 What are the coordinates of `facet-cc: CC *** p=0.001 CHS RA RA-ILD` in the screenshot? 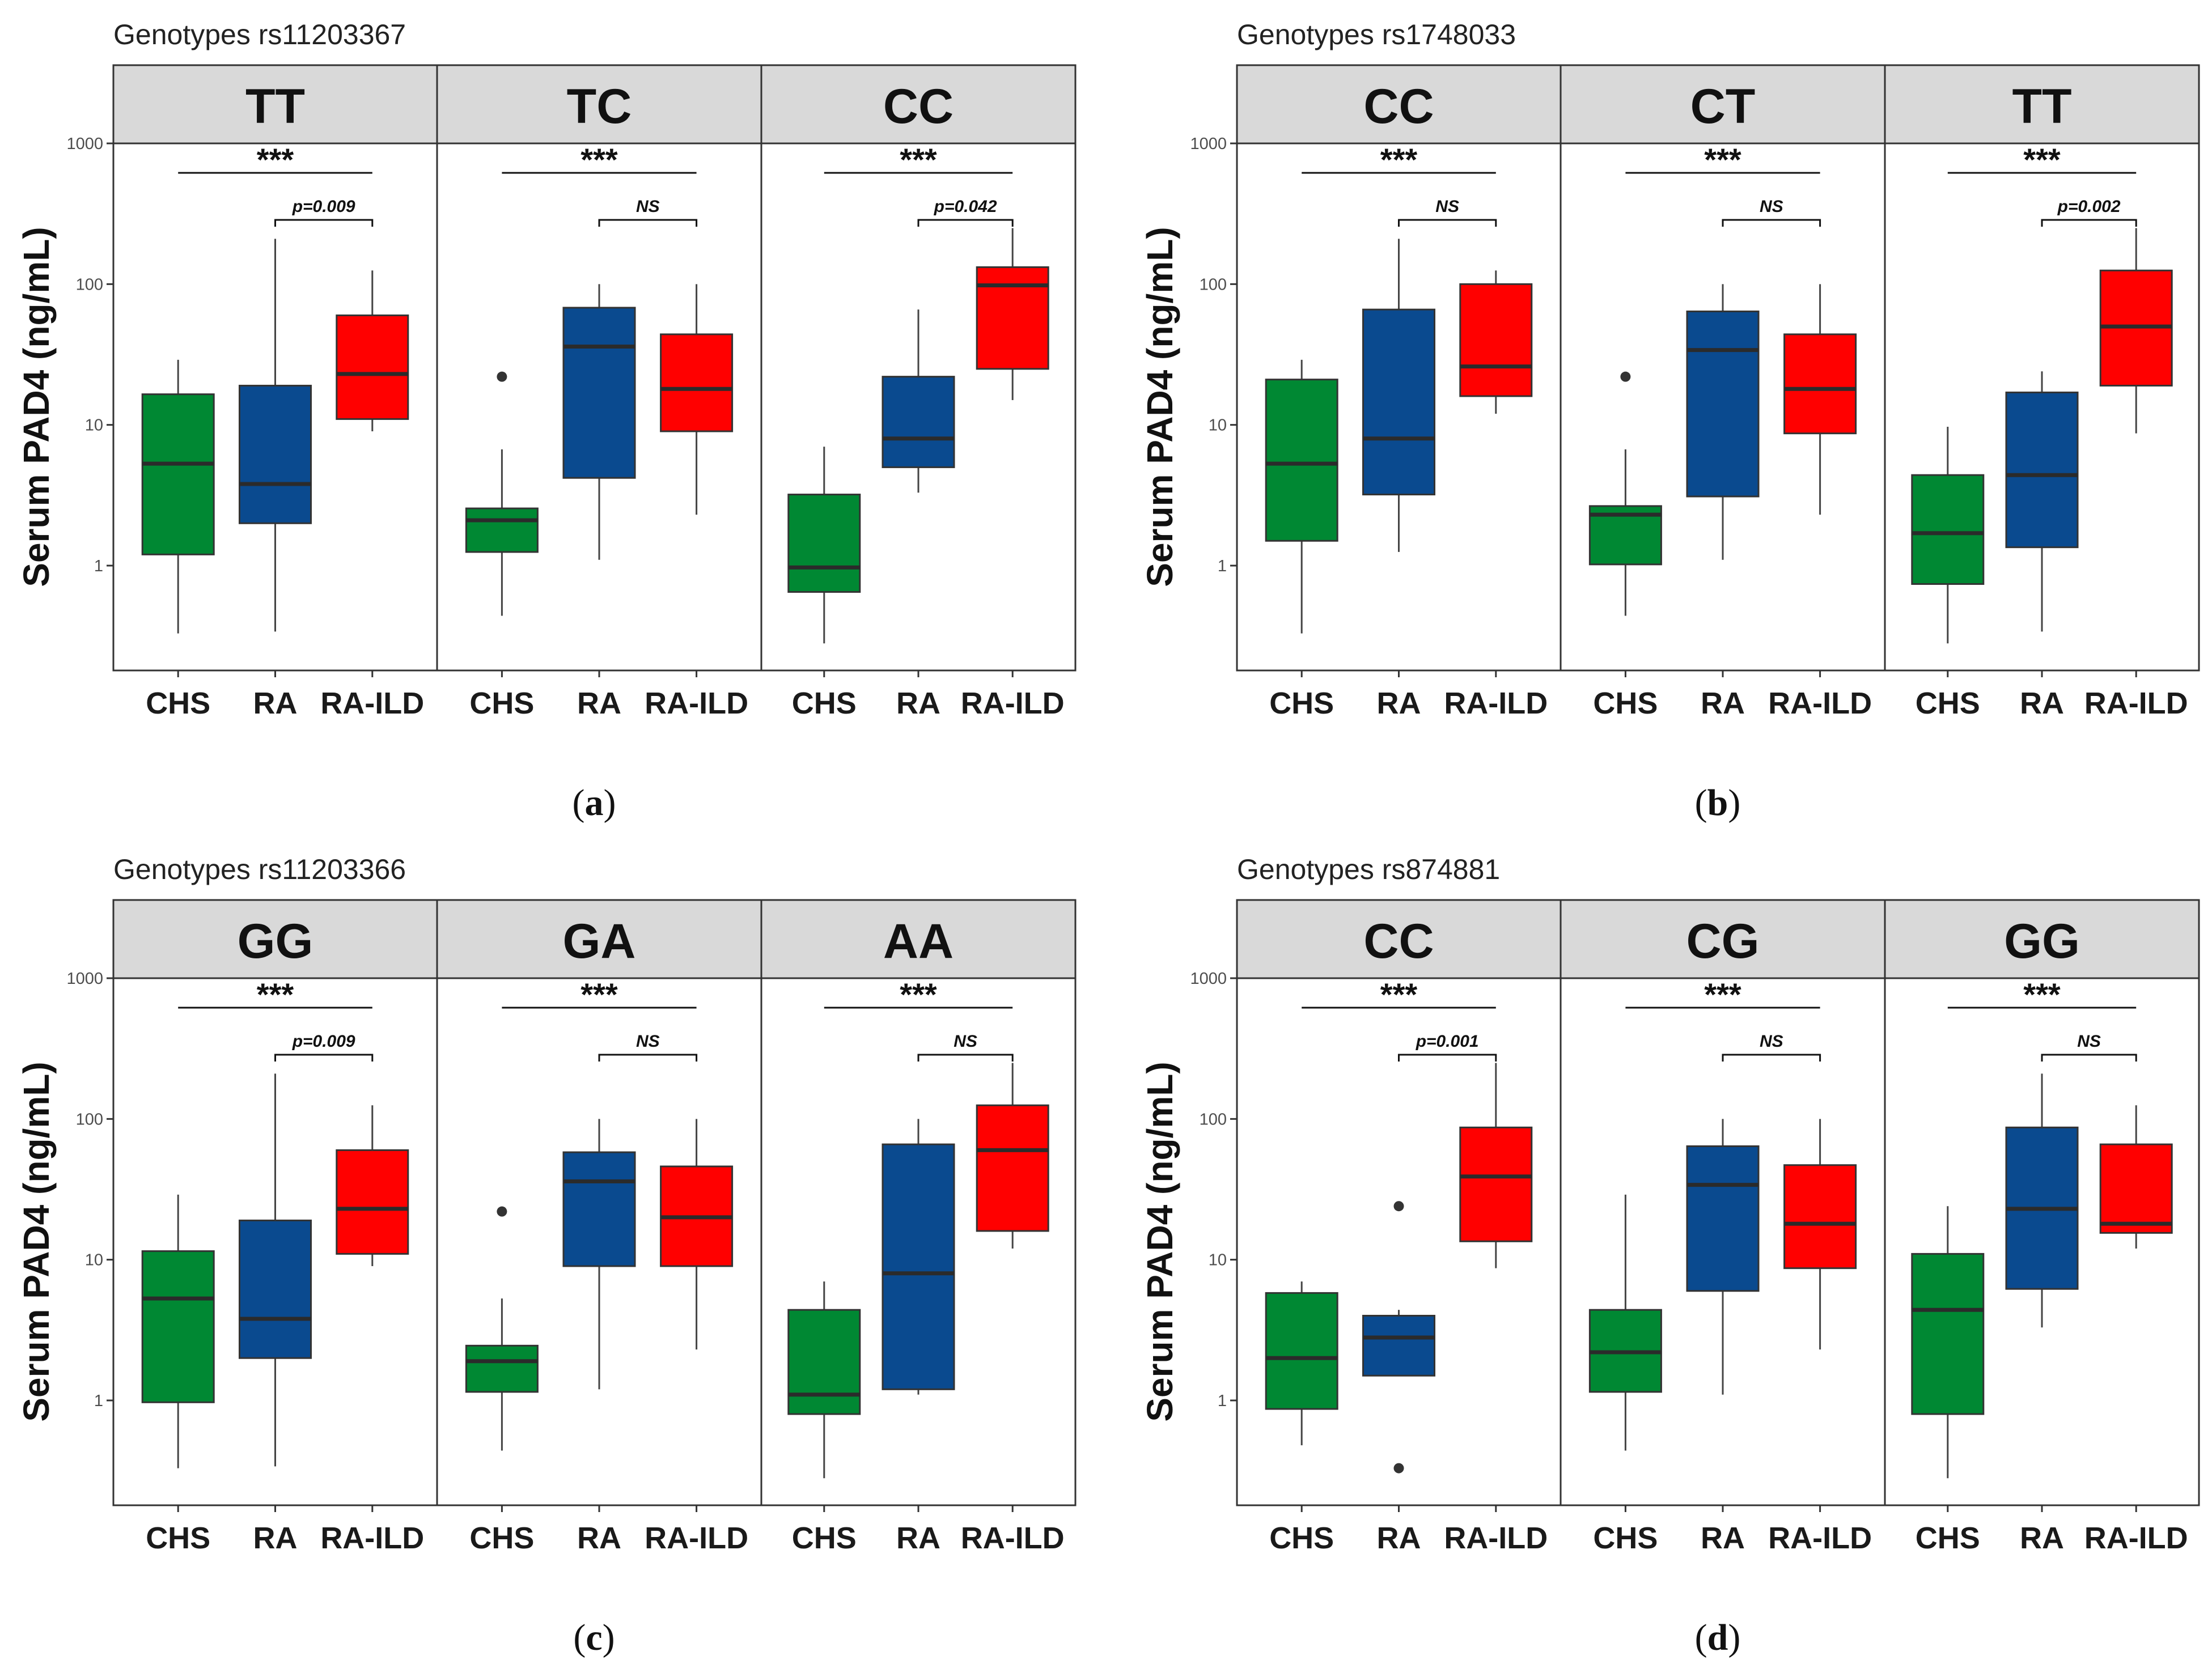 It's located at (1399, 1227).